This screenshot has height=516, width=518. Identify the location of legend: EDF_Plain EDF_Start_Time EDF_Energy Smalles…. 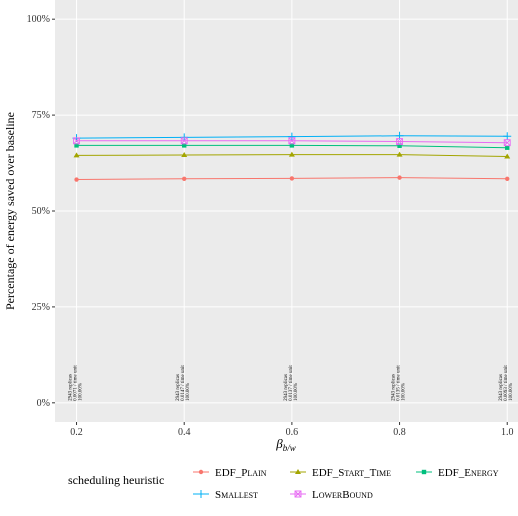
(346, 484).